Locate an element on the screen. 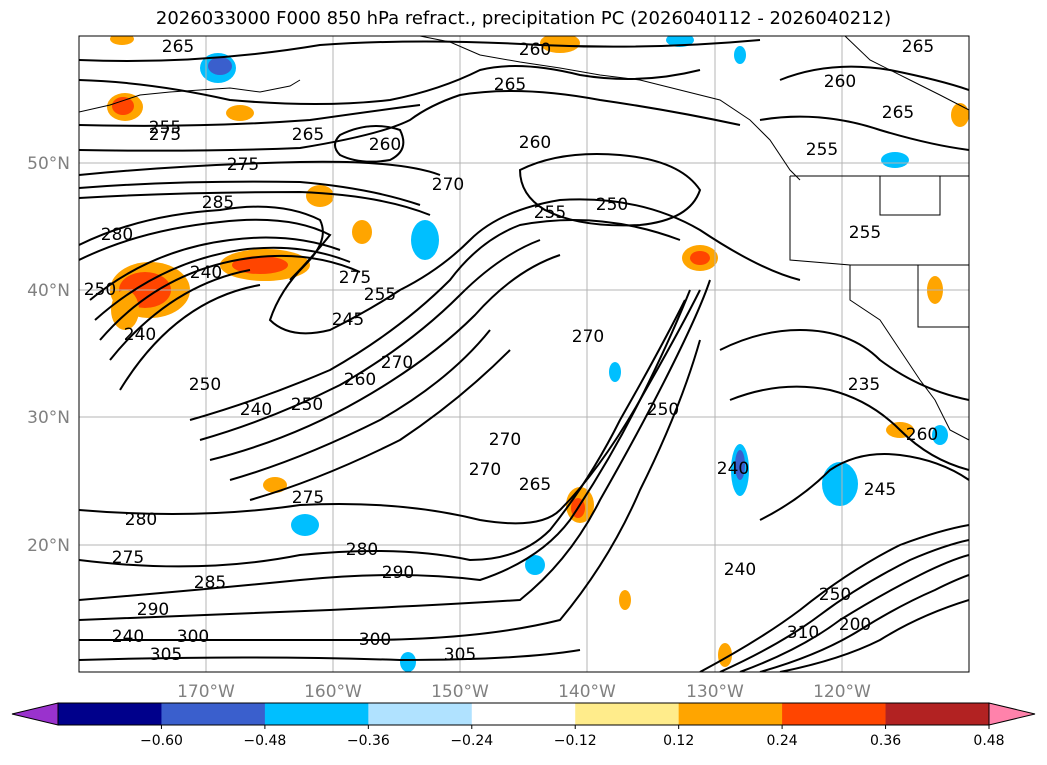 The image size is (1047, 765). latitude-labels: 50°N 40°N 30°N 20°N is located at coordinates (48, 355).